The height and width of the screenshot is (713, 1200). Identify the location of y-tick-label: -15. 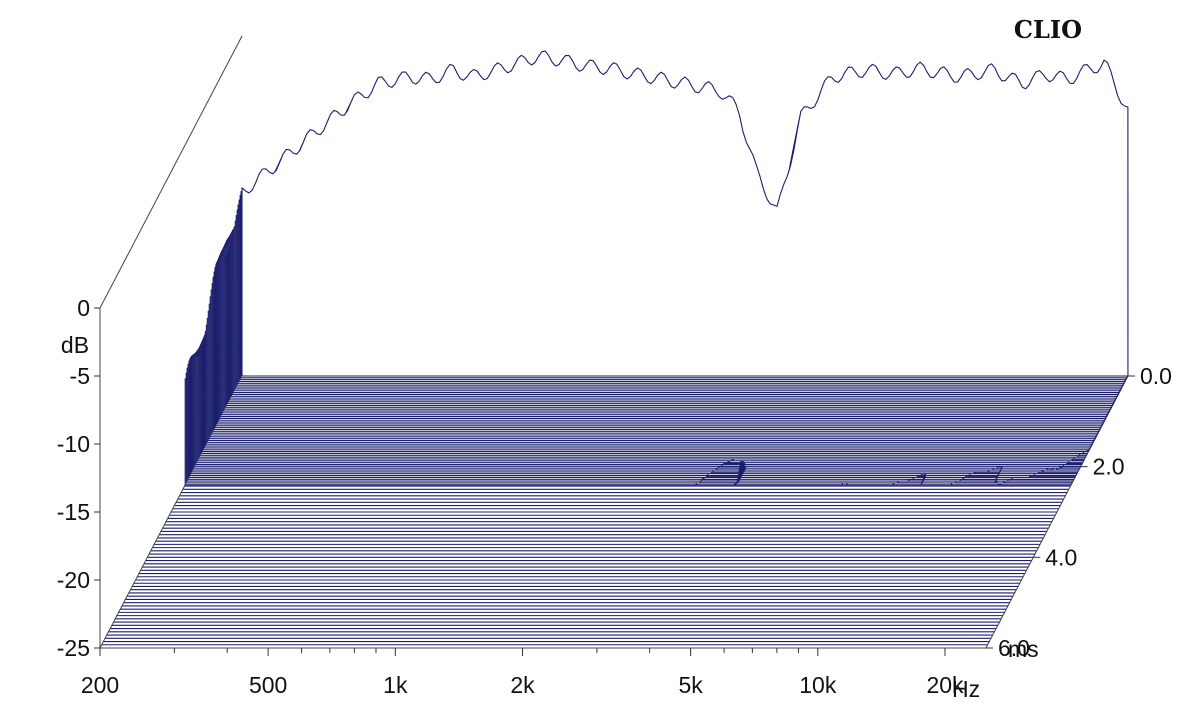
(73, 512).